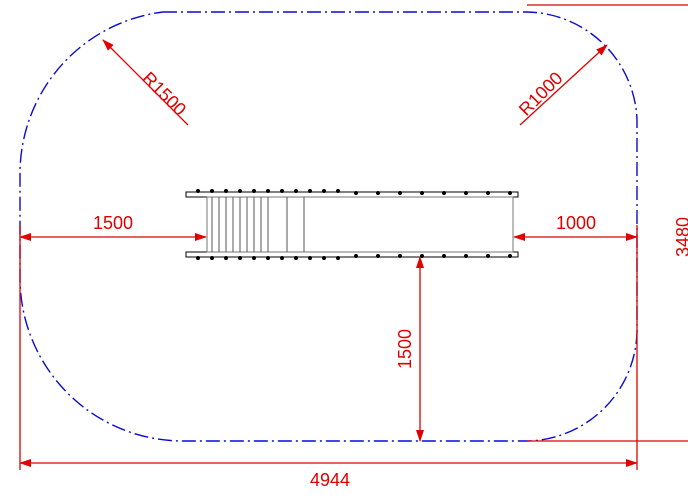 The height and width of the screenshot is (498, 688). I want to click on dim-label-front-clearance: 1500, so click(405, 349).